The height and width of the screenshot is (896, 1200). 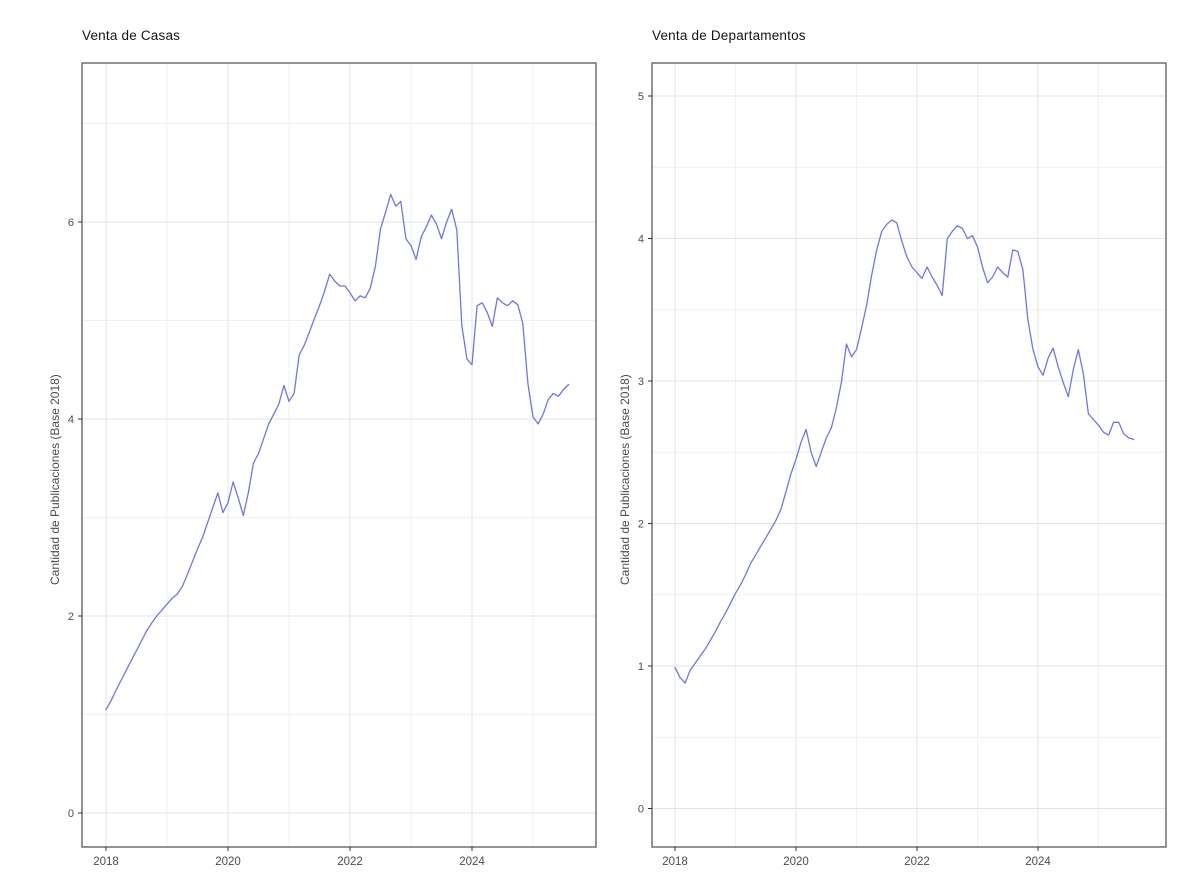 I want to click on y-tick-label: 3, so click(x=641, y=382).